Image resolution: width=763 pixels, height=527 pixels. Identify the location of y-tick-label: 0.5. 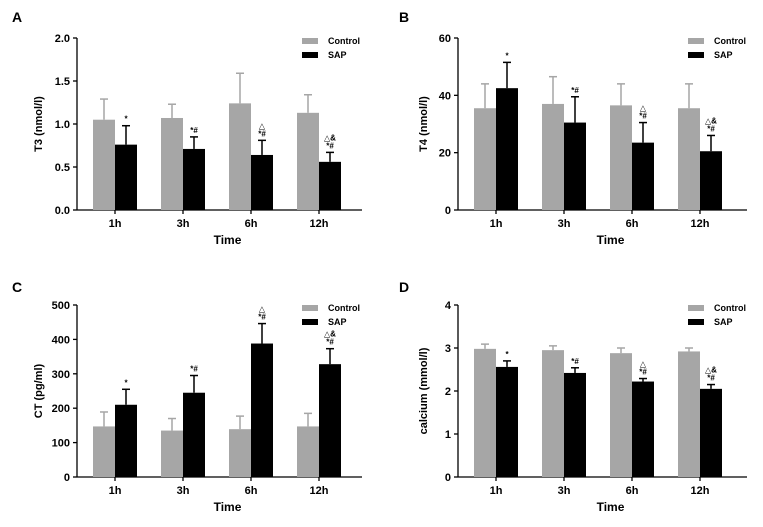
(62, 168).